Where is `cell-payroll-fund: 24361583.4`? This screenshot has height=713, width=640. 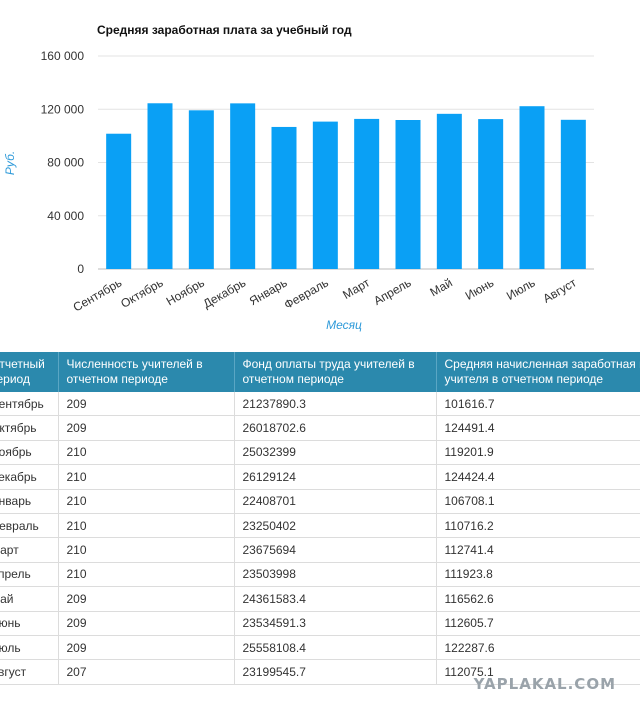
cell-payroll-fund: 24361583.4 is located at coordinates (335, 599).